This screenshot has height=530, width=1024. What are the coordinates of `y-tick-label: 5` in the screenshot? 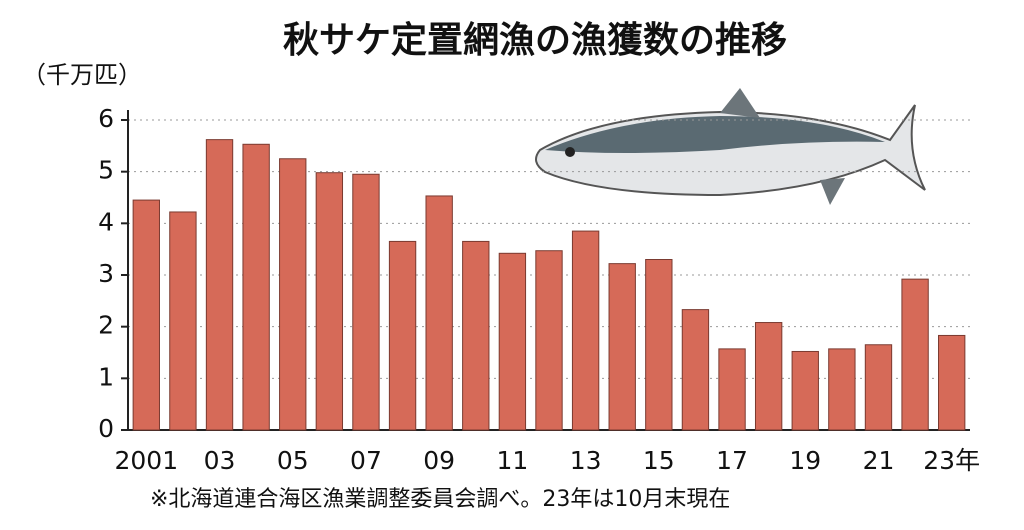 It's located at (106, 170).